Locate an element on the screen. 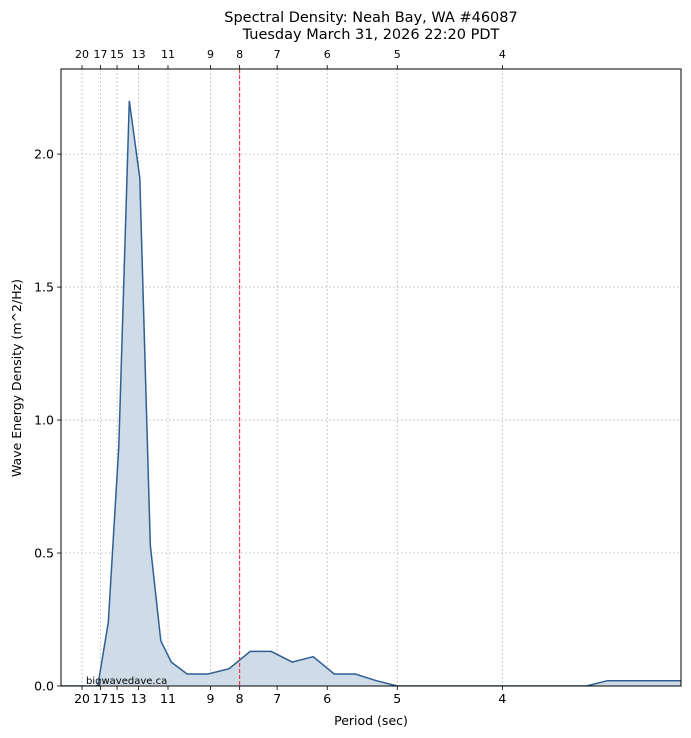 The height and width of the screenshot is (738, 691). x-top-tick-label: 5 is located at coordinates (397, 54).